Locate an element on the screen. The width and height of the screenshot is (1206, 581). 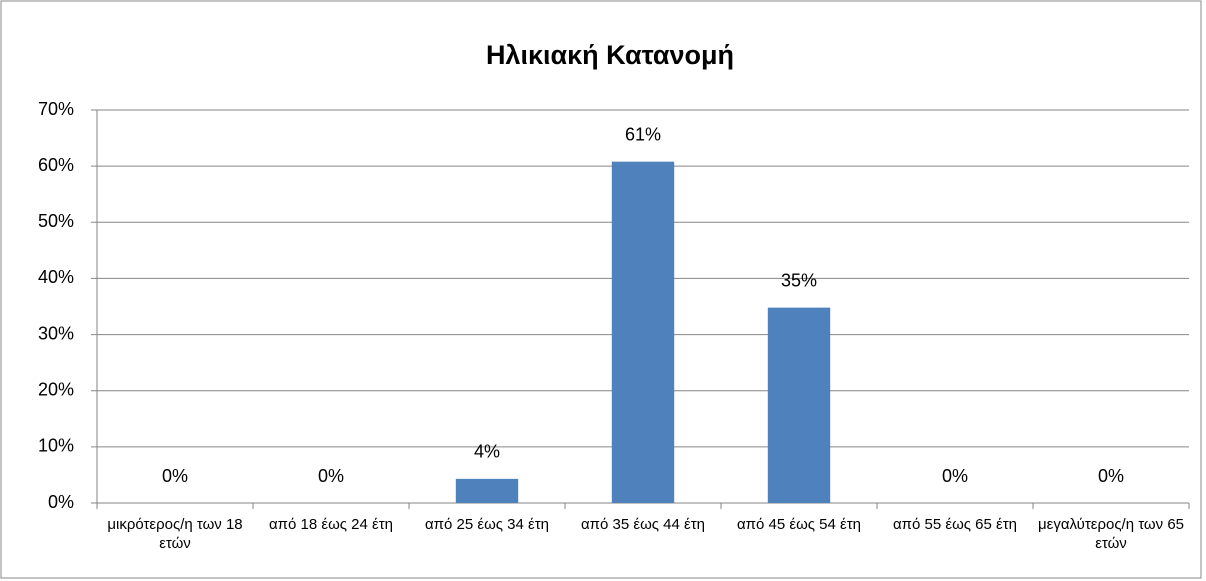
x-tick-label: από 55 έως 65 έτη is located at coordinates (955, 524).